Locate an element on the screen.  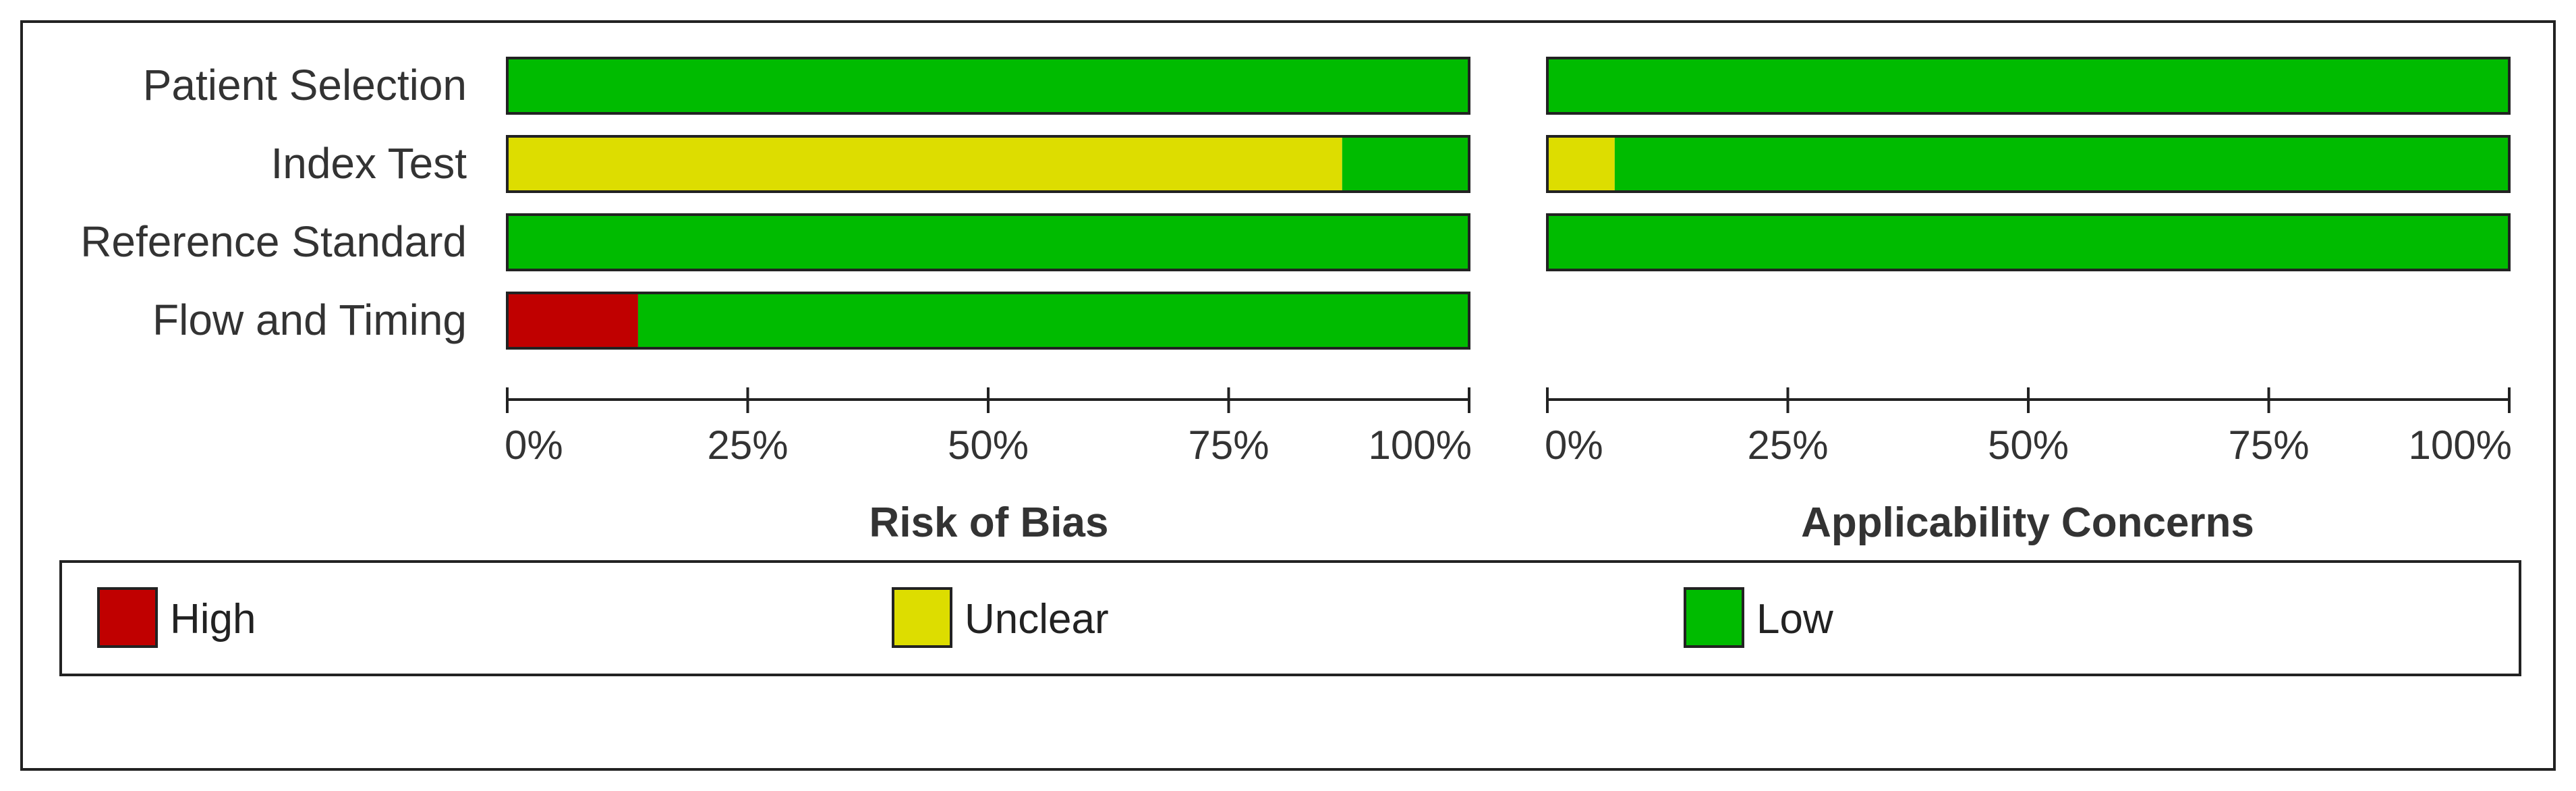
bar-segment-high-flow-and-timing is located at coordinates (572, 320).